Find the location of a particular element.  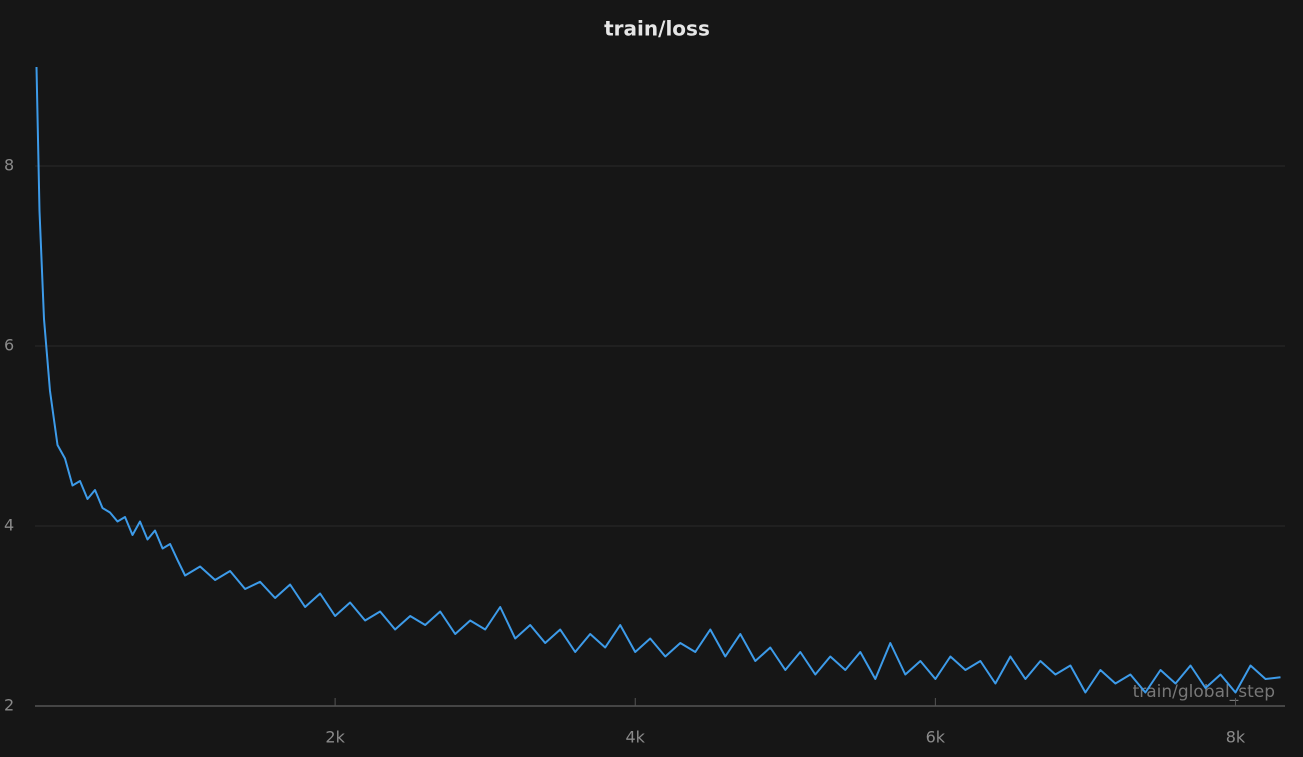

x-tick-label: 6k is located at coordinates (936, 737).